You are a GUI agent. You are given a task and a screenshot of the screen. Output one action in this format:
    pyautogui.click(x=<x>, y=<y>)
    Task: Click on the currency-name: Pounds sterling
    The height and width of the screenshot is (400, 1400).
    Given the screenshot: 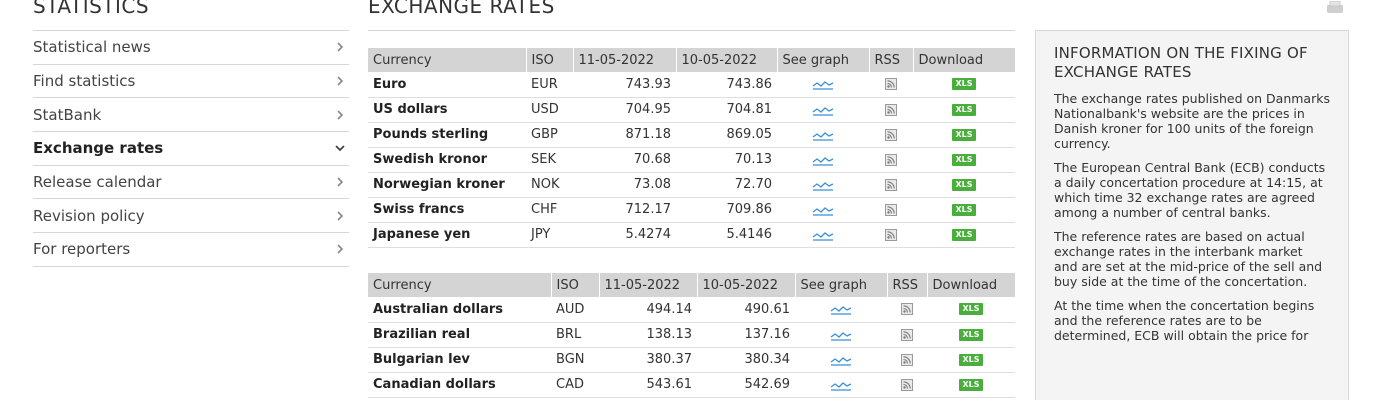 What is the action you would take?
    pyautogui.click(x=447, y=135)
    